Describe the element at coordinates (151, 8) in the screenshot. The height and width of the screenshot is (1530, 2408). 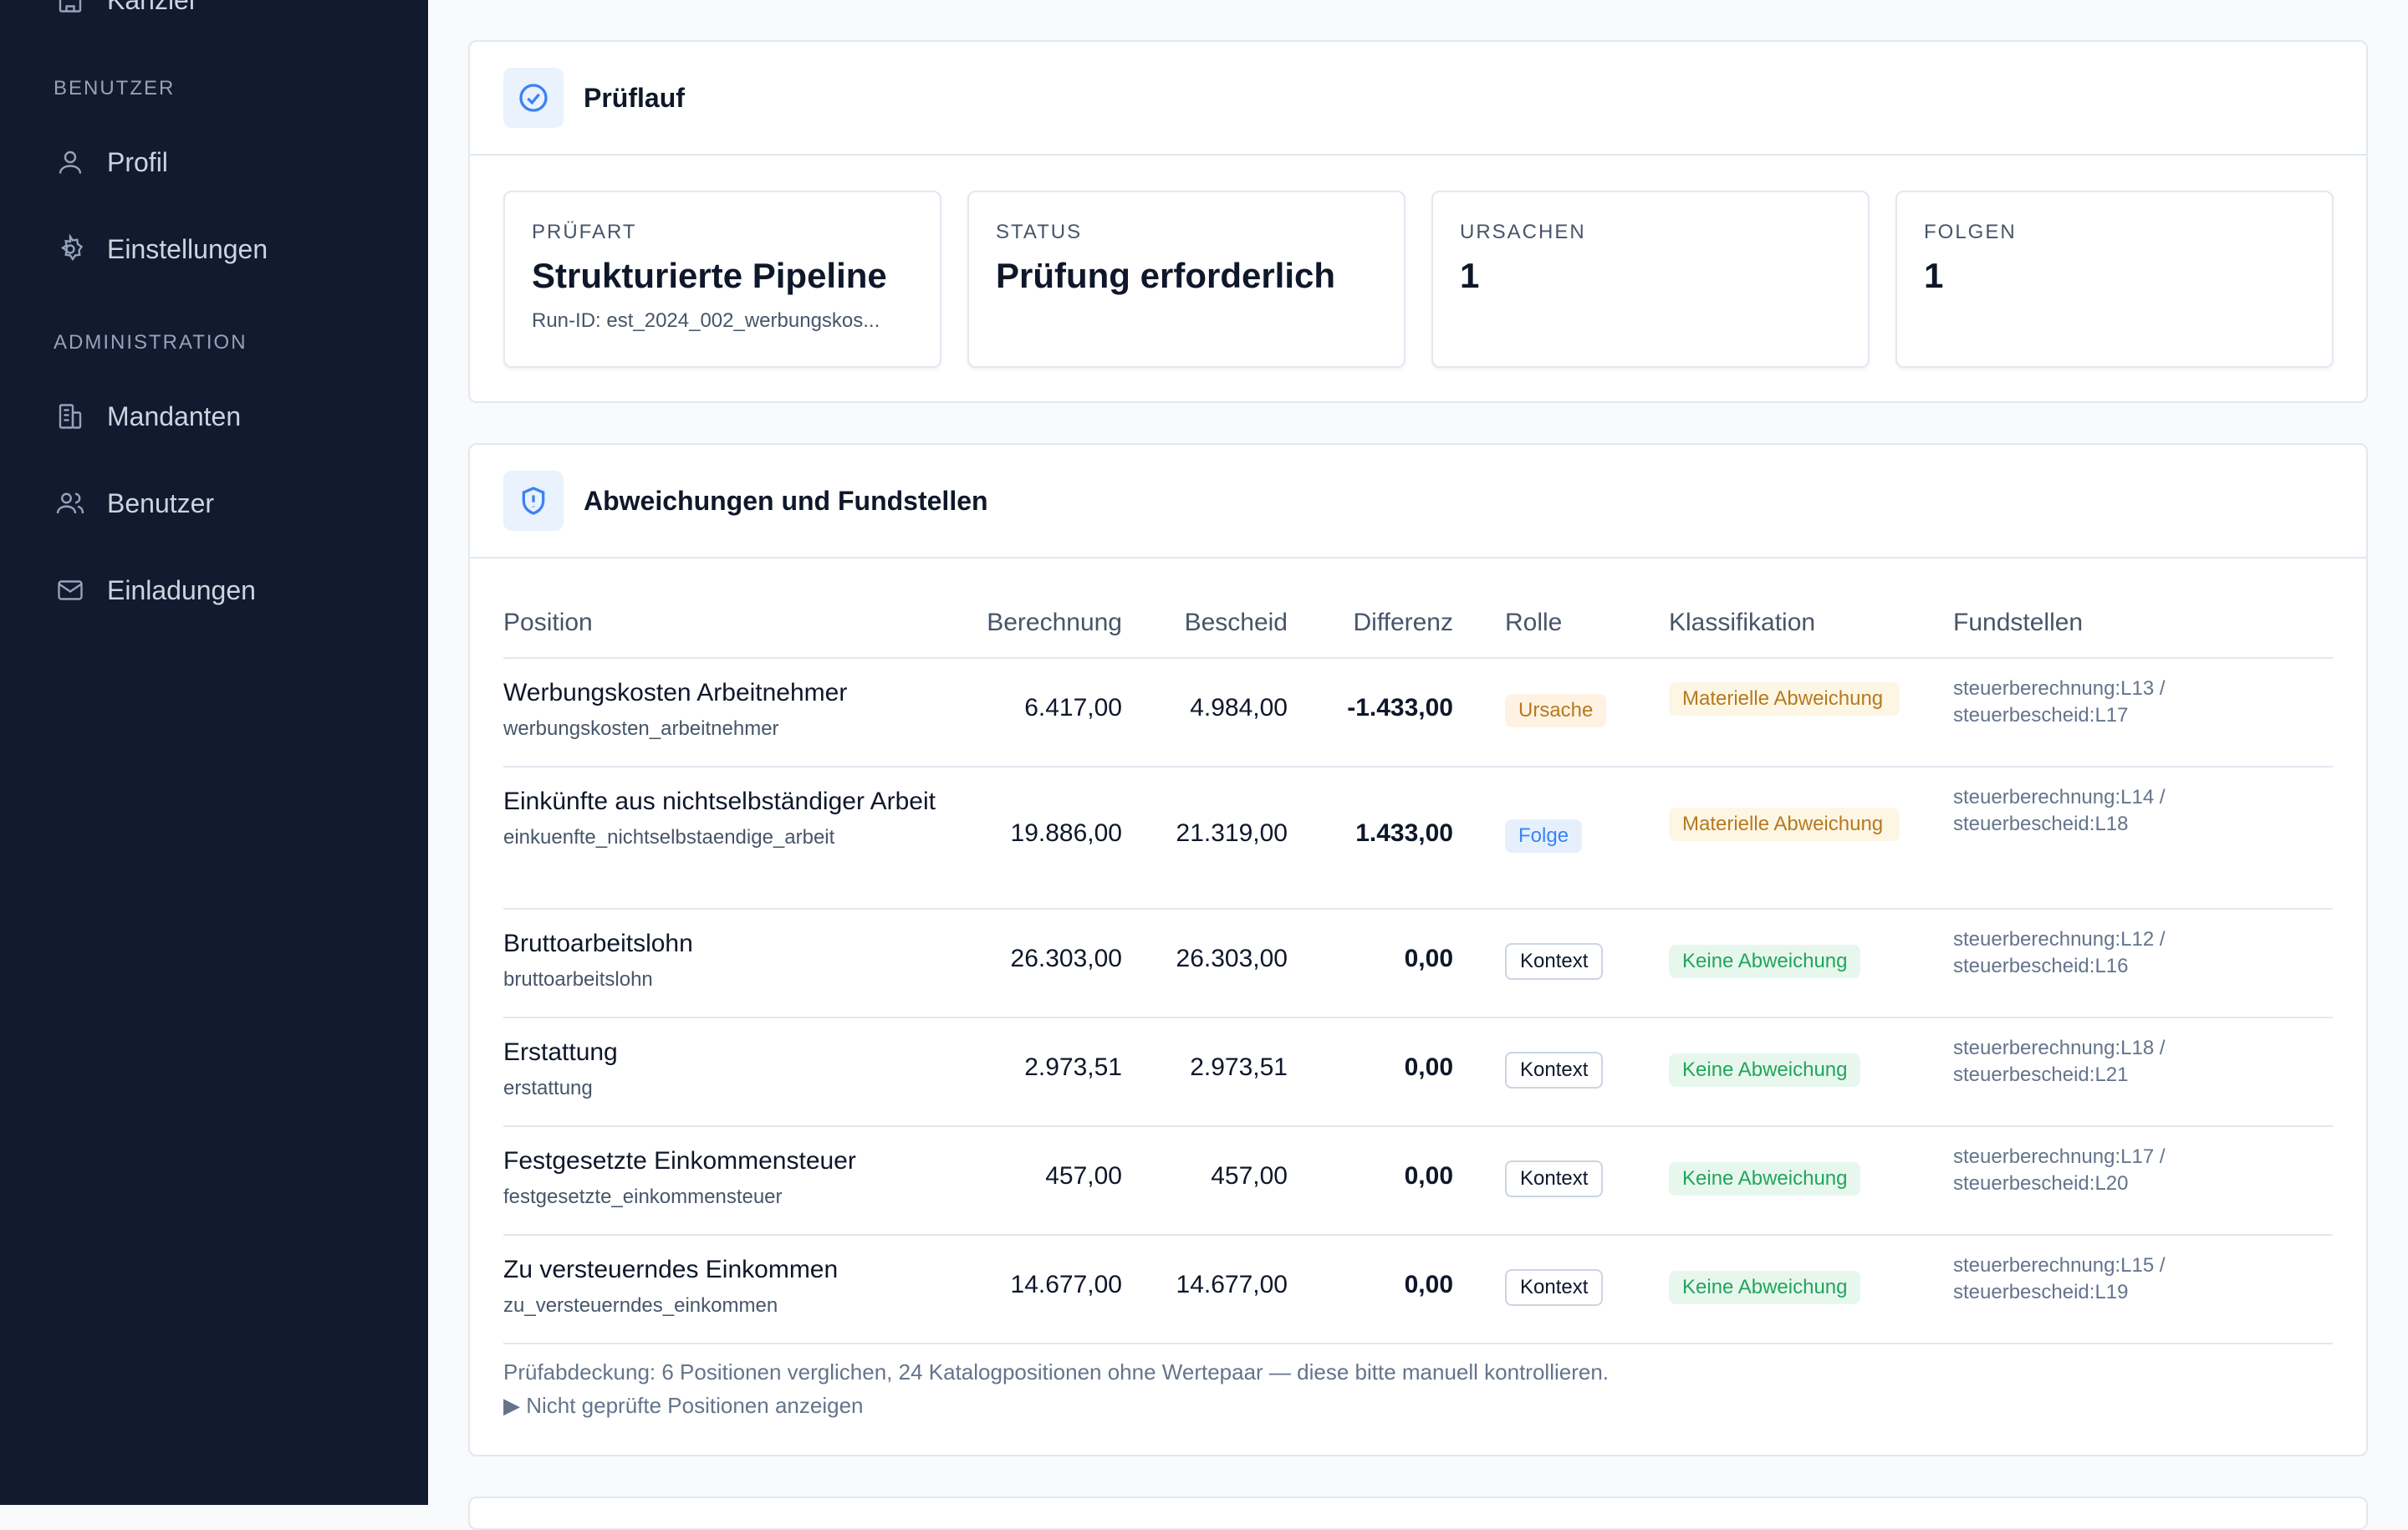
I see `sidebar-item-label: Kanzlei` at that location.